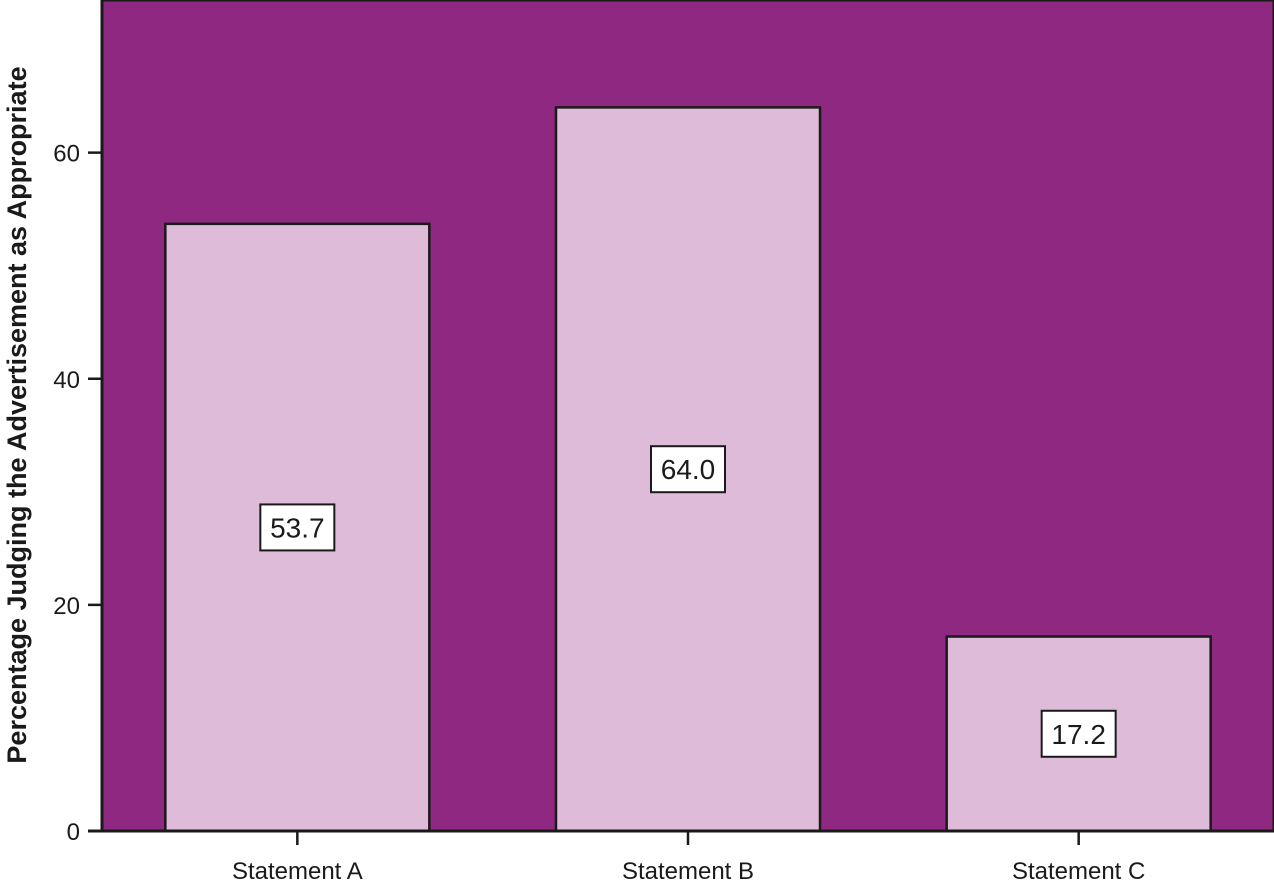 The width and height of the screenshot is (1274, 886). I want to click on data-label: 53.7, so click(297, 527).